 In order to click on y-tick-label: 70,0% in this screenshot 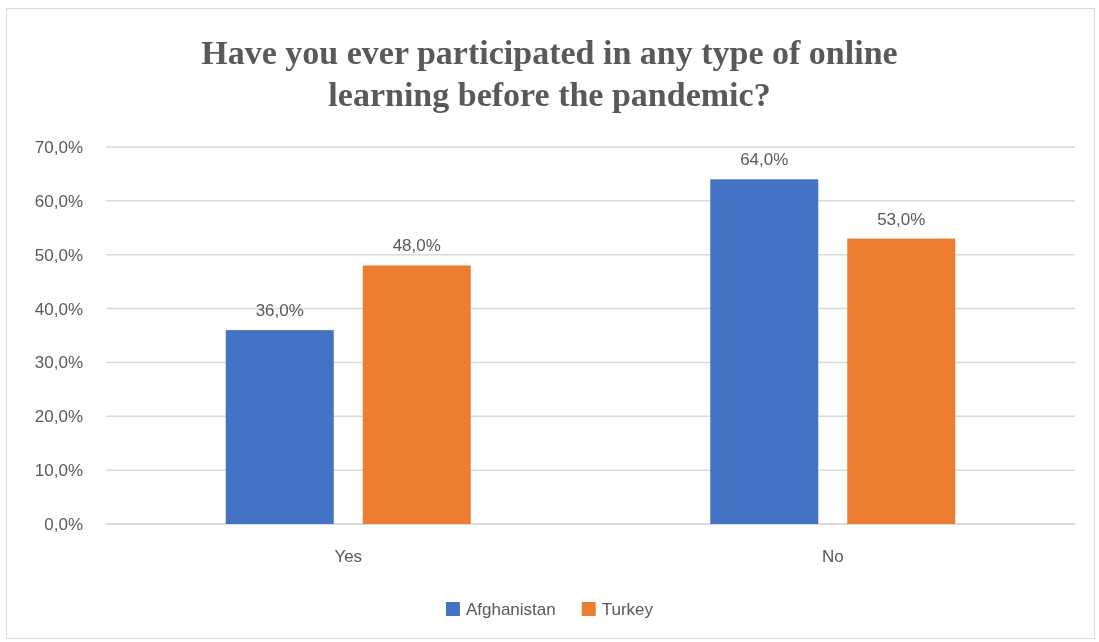, I will do `click(58, 147)`.